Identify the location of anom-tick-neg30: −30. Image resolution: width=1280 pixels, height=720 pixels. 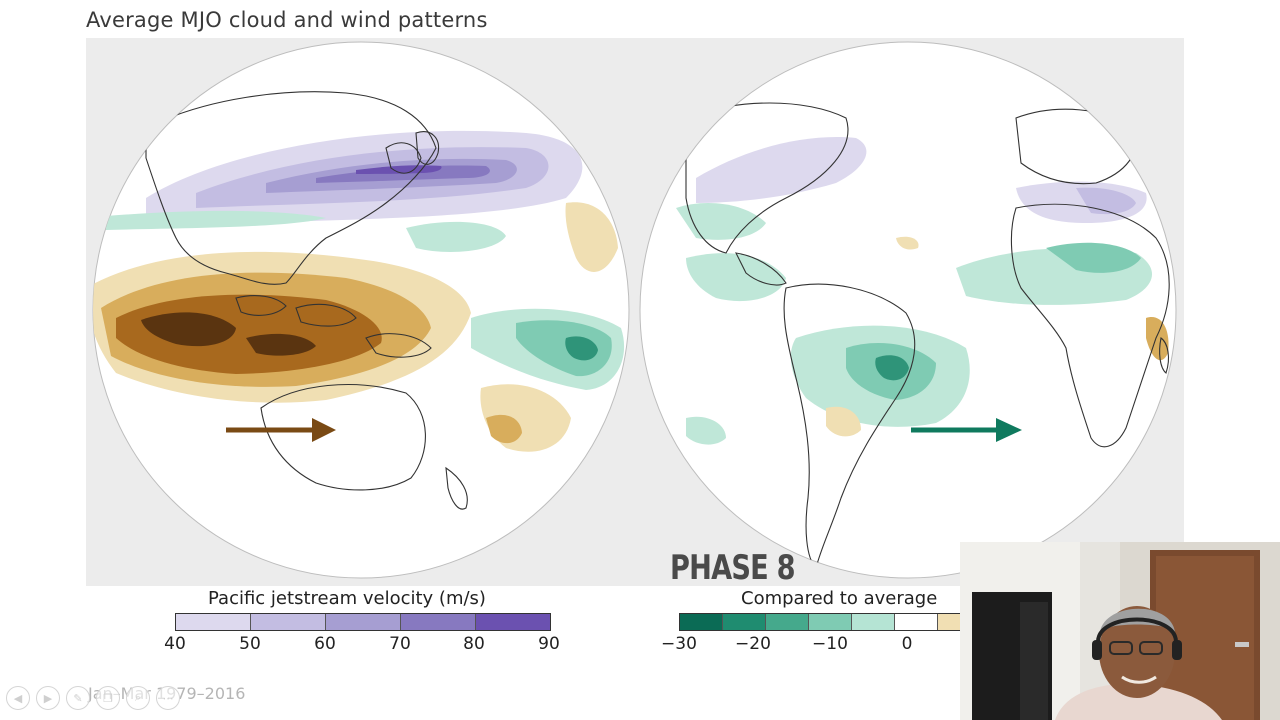
(679, 644).